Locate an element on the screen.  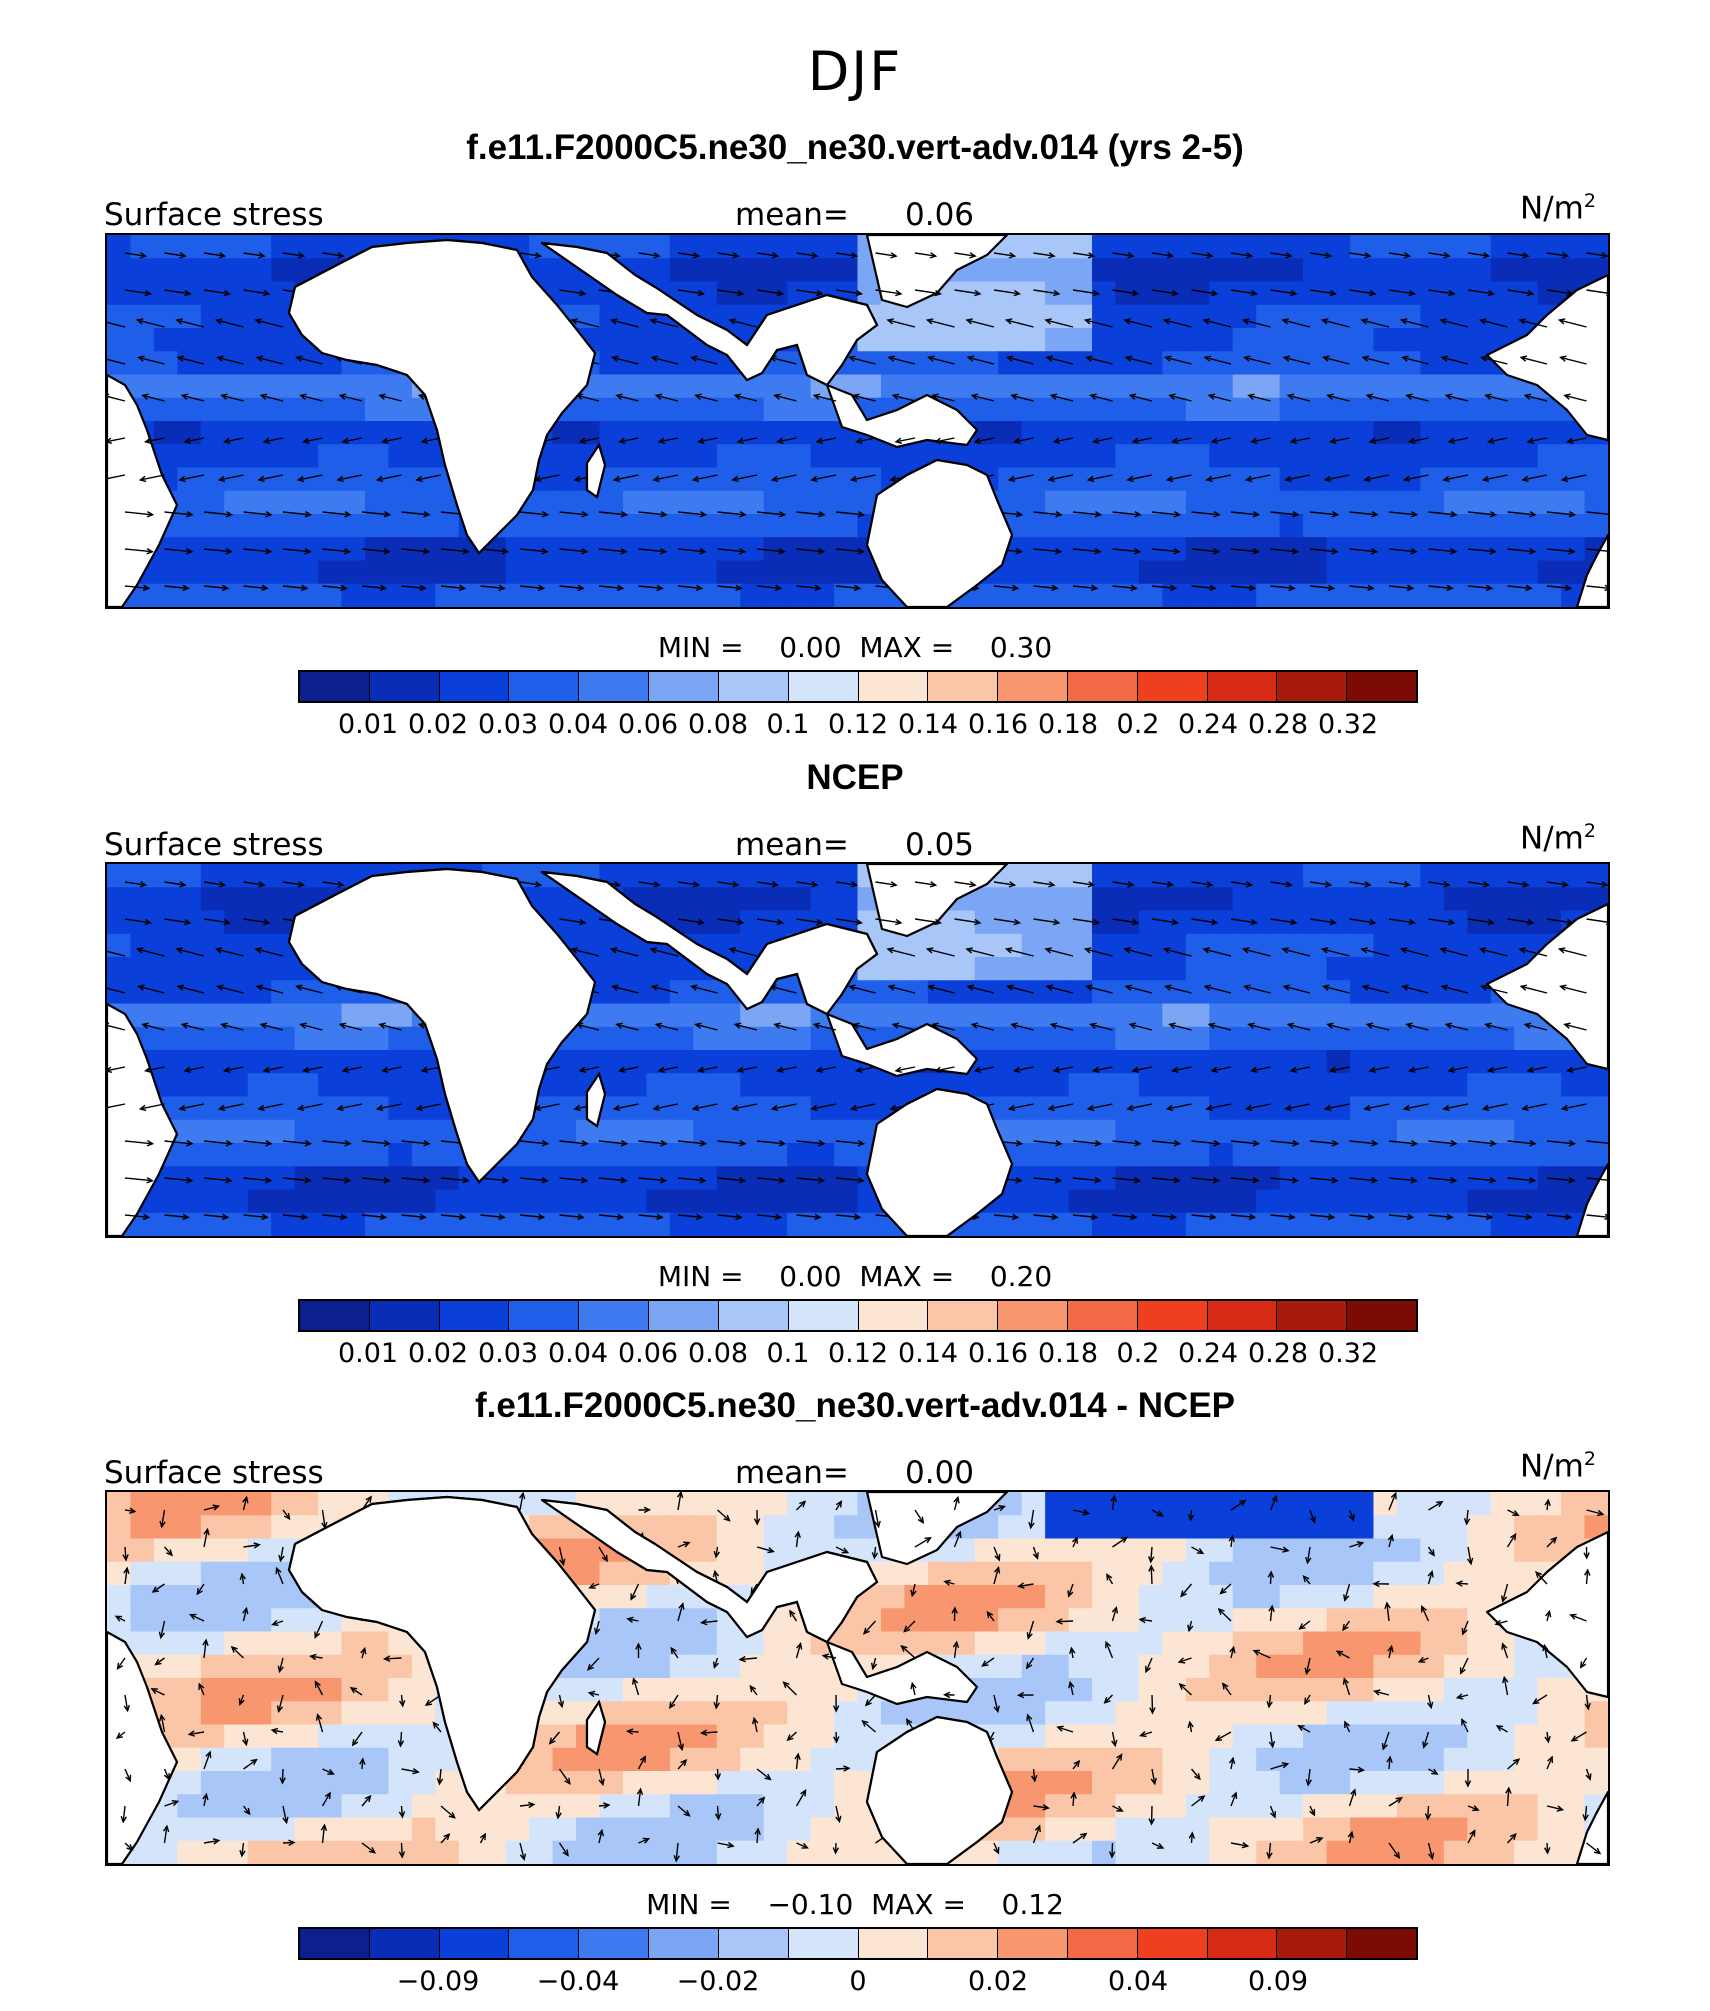
panel-1-colorbar is located at coordinates (858, 686).